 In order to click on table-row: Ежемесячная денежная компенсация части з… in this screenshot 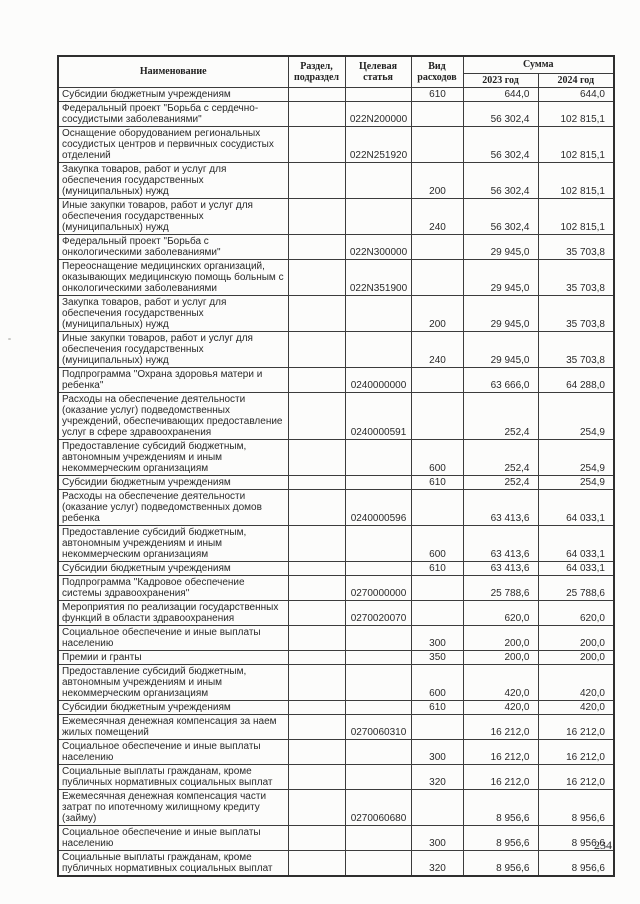, I will do `click(336, 807)`.